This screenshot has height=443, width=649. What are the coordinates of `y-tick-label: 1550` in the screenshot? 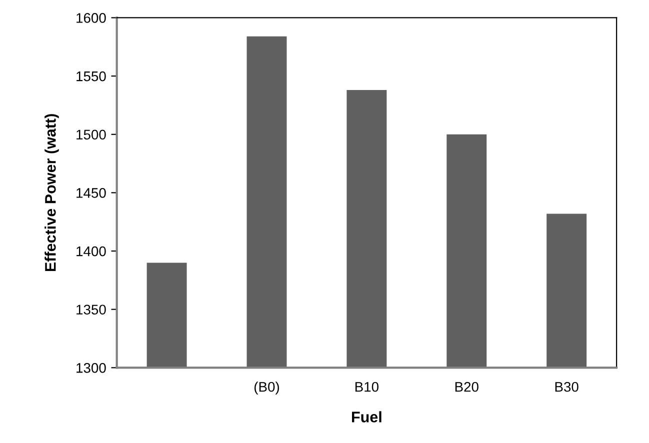 It's located at (91, 76).